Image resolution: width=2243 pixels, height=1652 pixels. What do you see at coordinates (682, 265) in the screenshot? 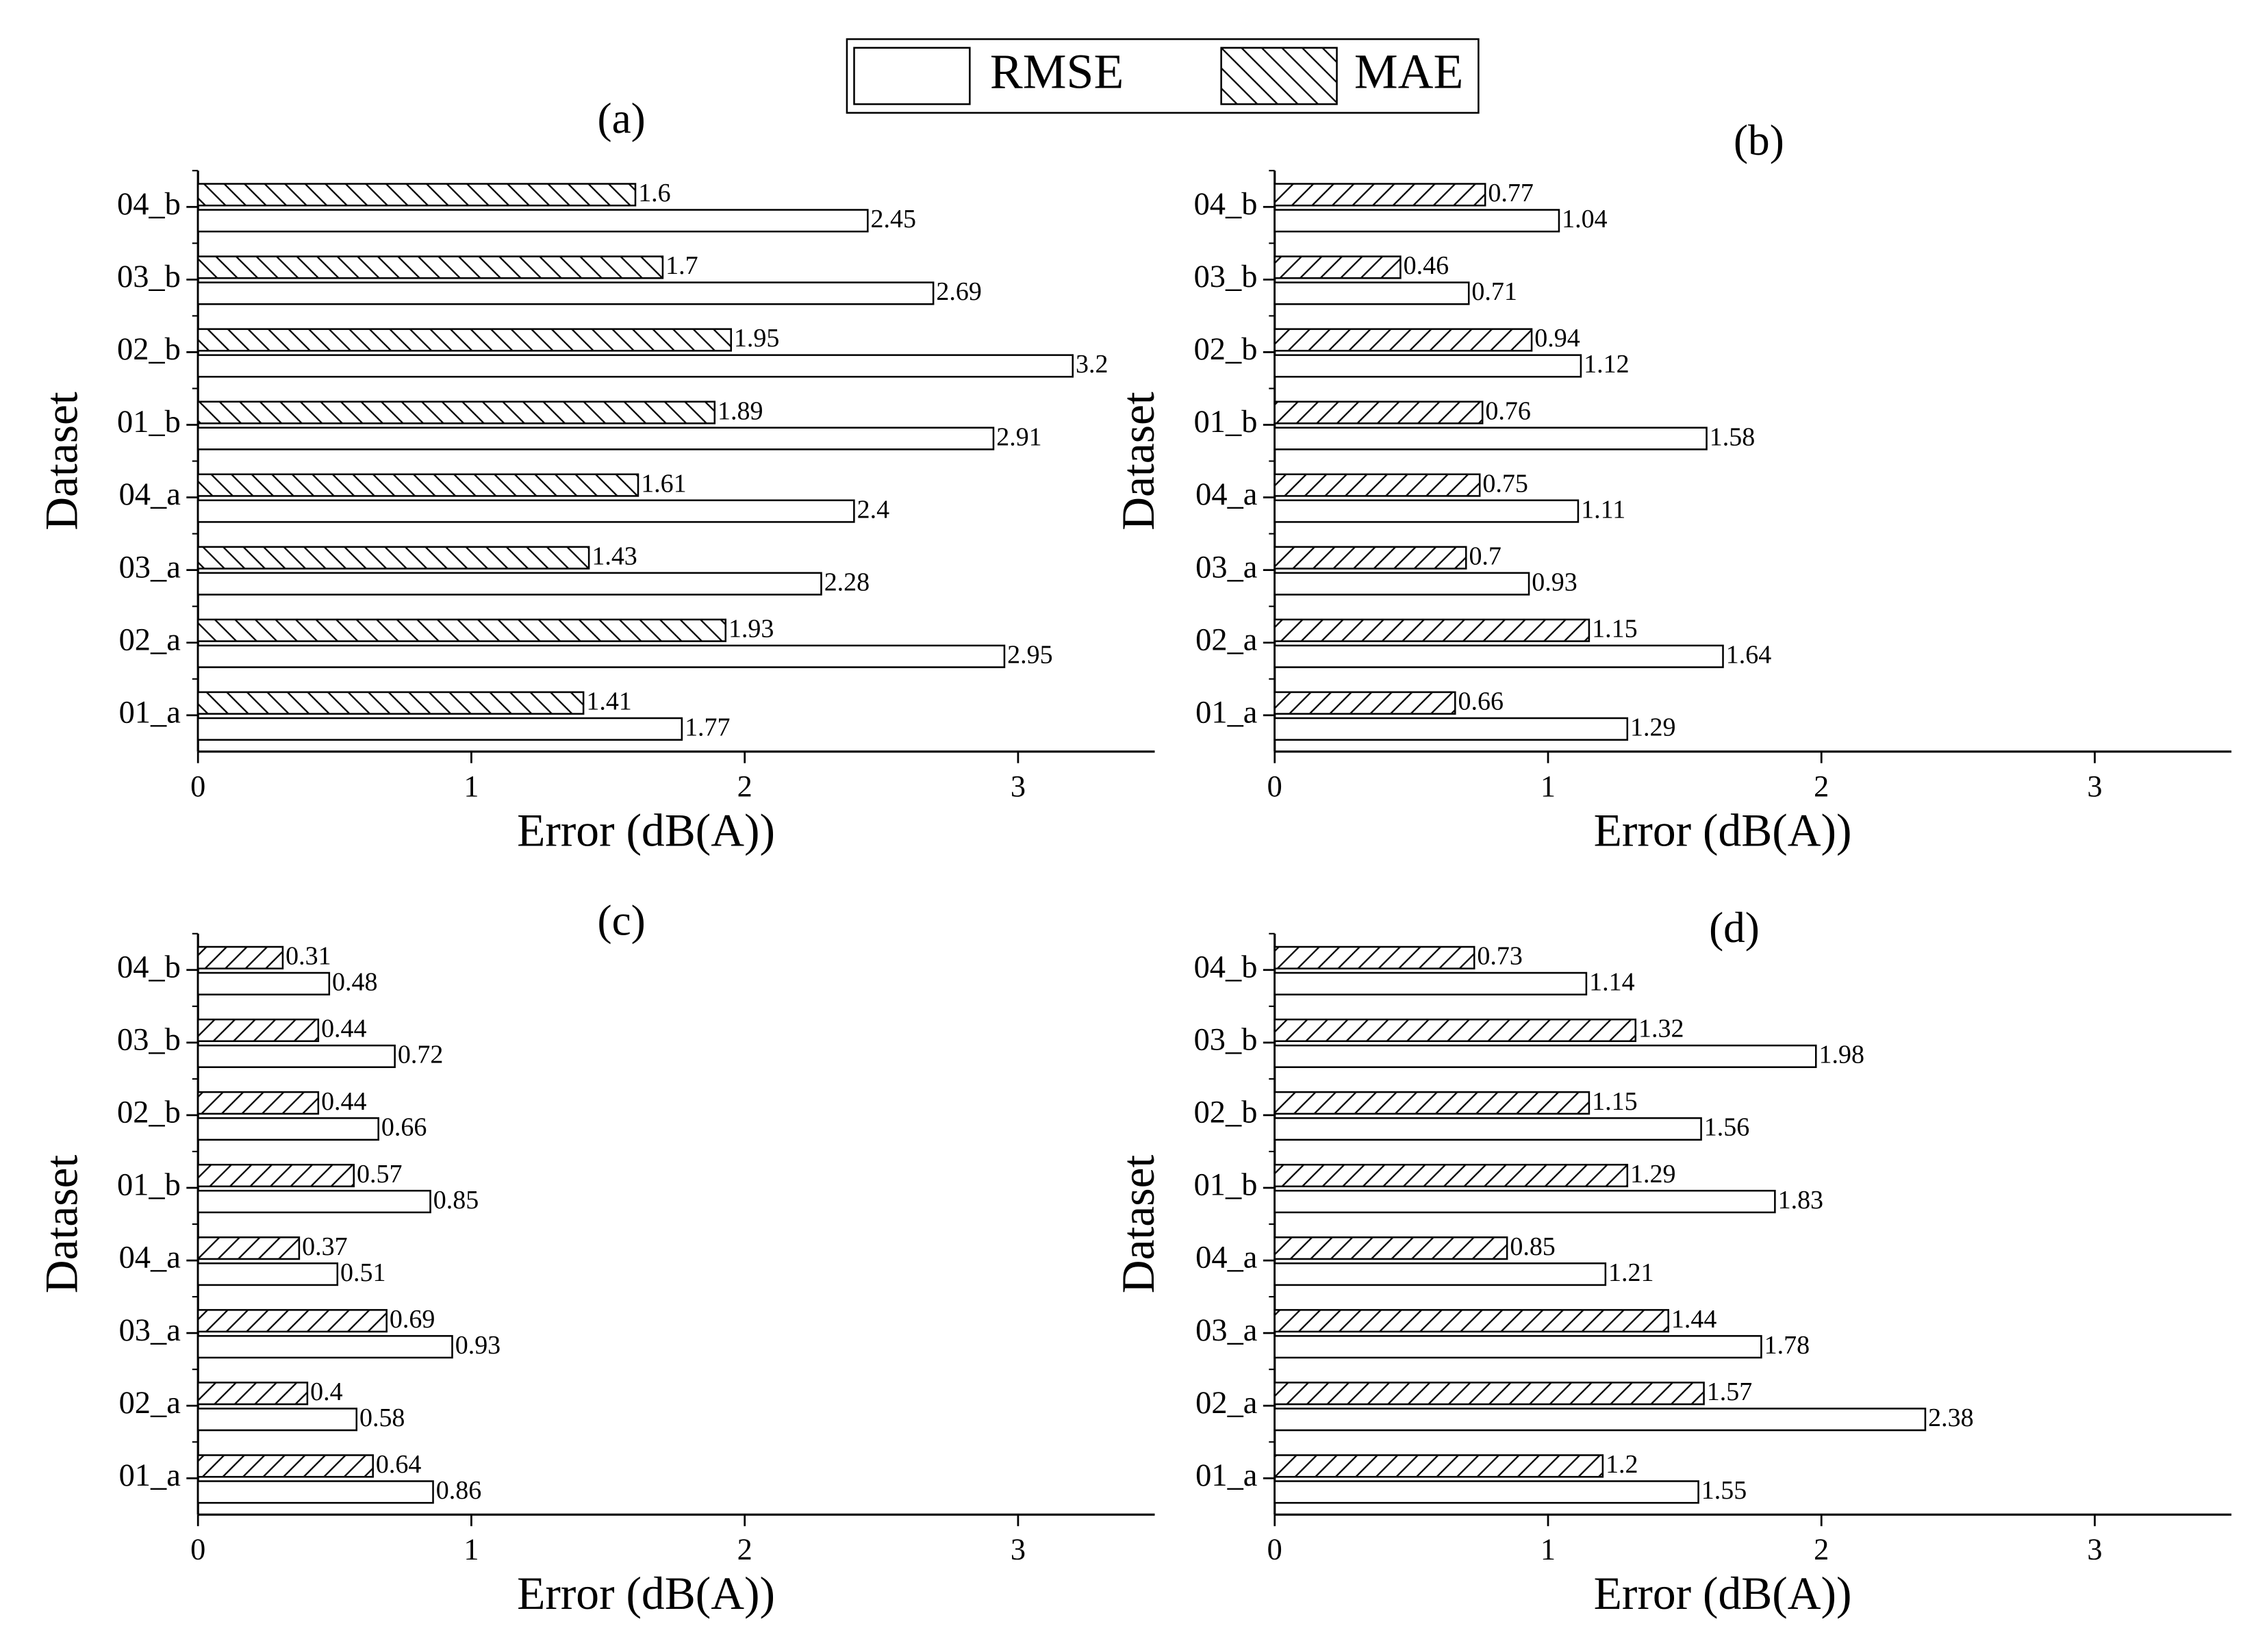
I see `value-label: 1.7` at bounding box center [682, 265].